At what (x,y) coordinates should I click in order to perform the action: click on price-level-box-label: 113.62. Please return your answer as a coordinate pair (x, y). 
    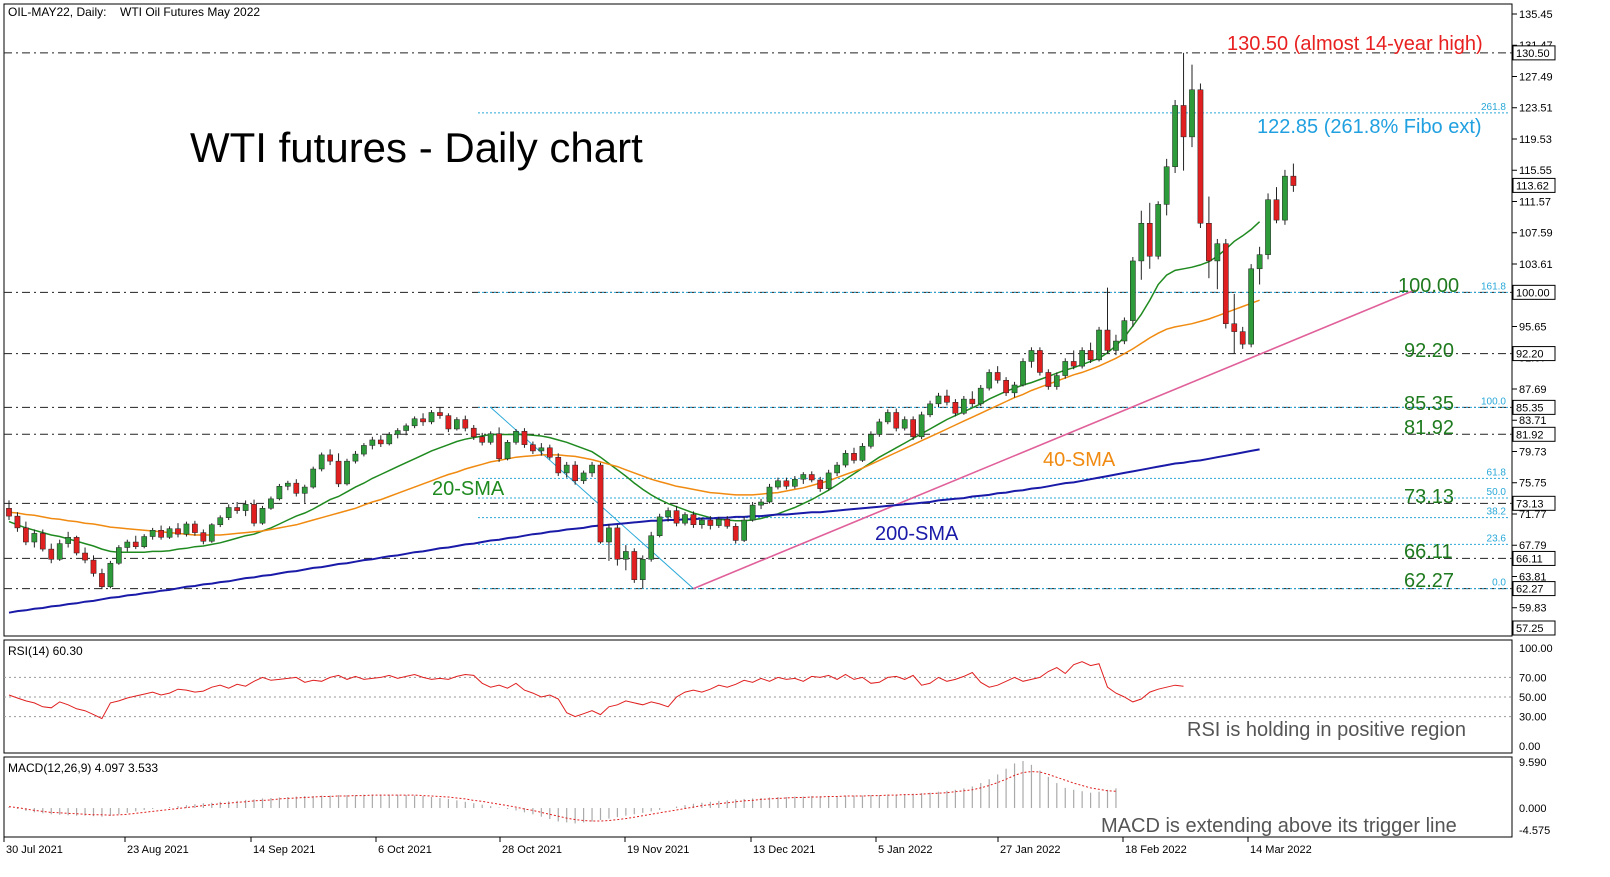
    Looking at the image, I should click on (1532, 186).